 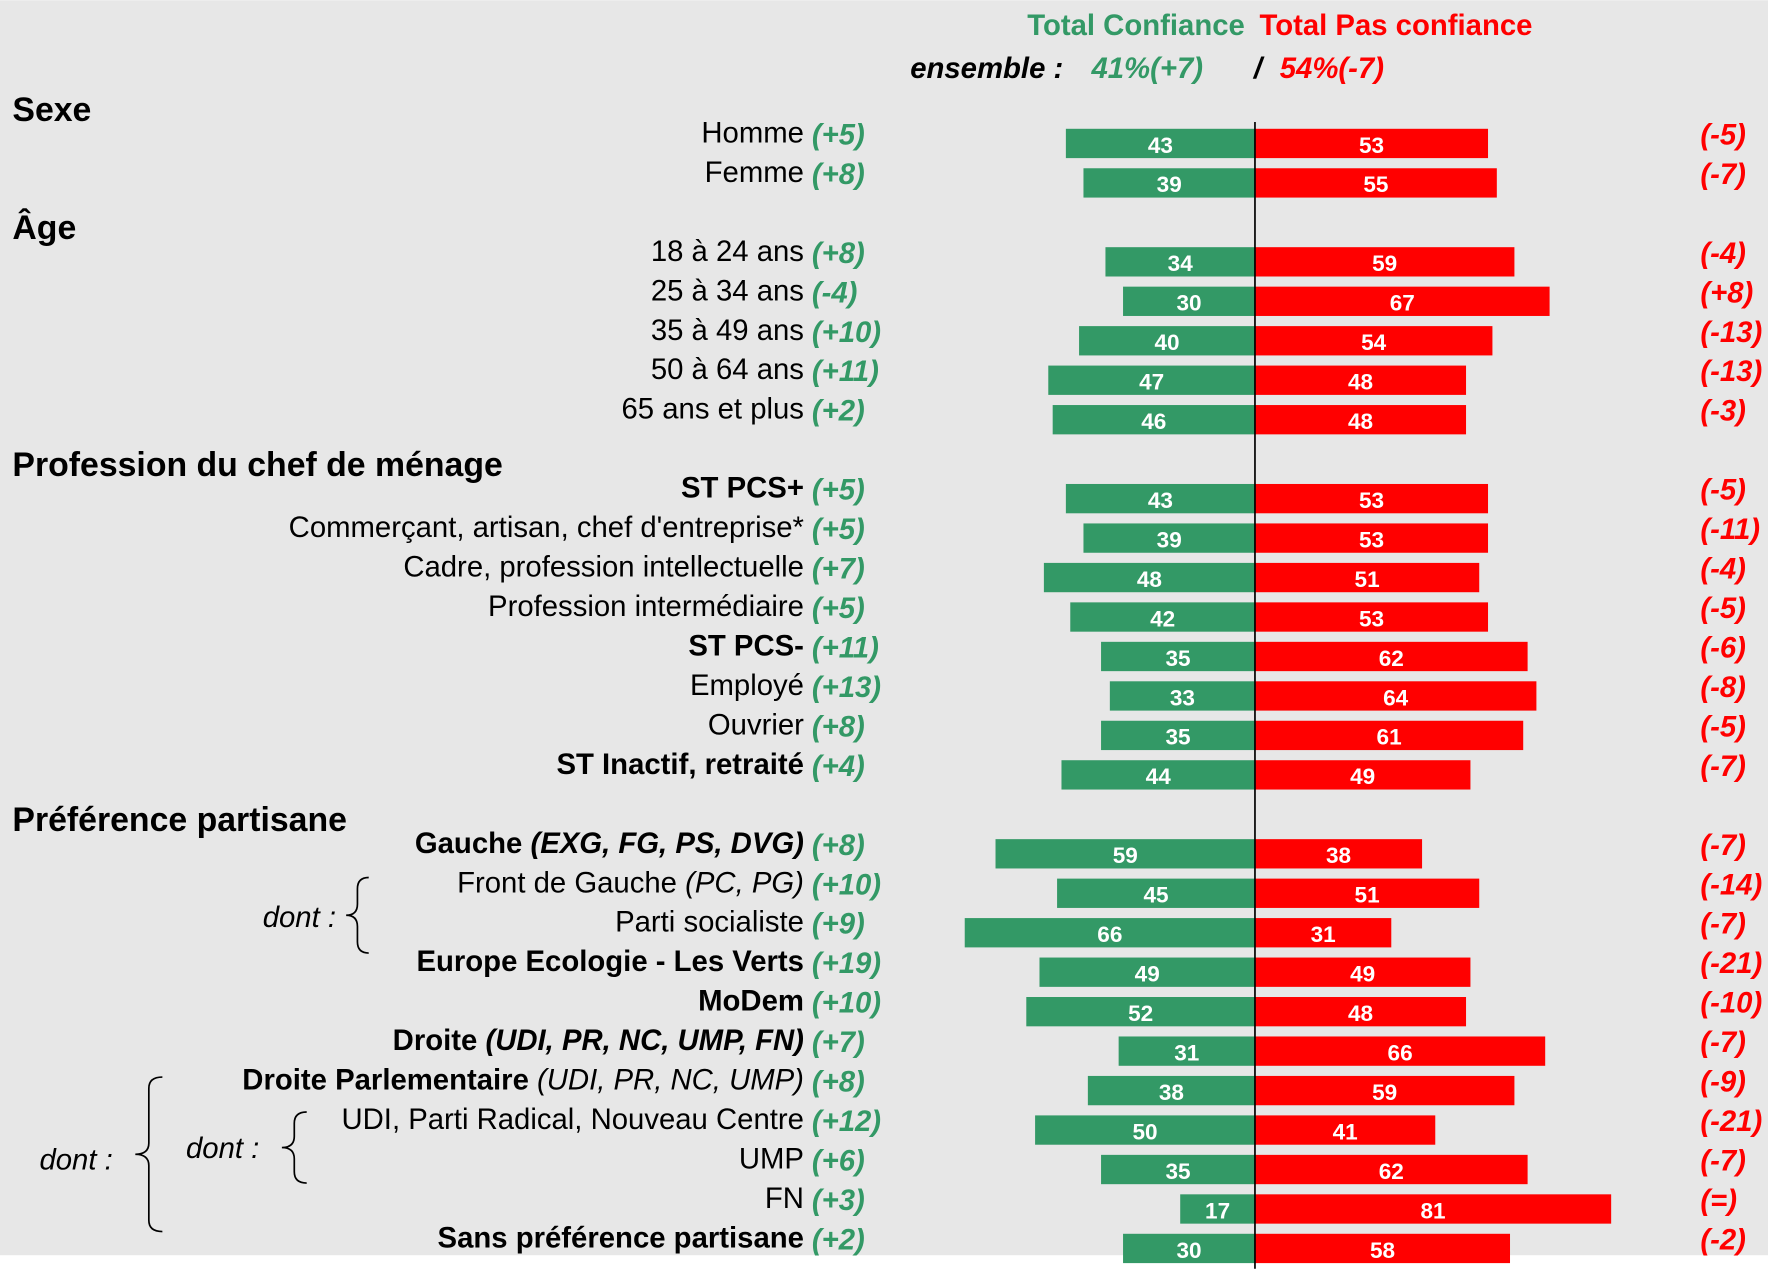 I want to click on category-label-part: Parti socialiste, so click(x=709, y=921).